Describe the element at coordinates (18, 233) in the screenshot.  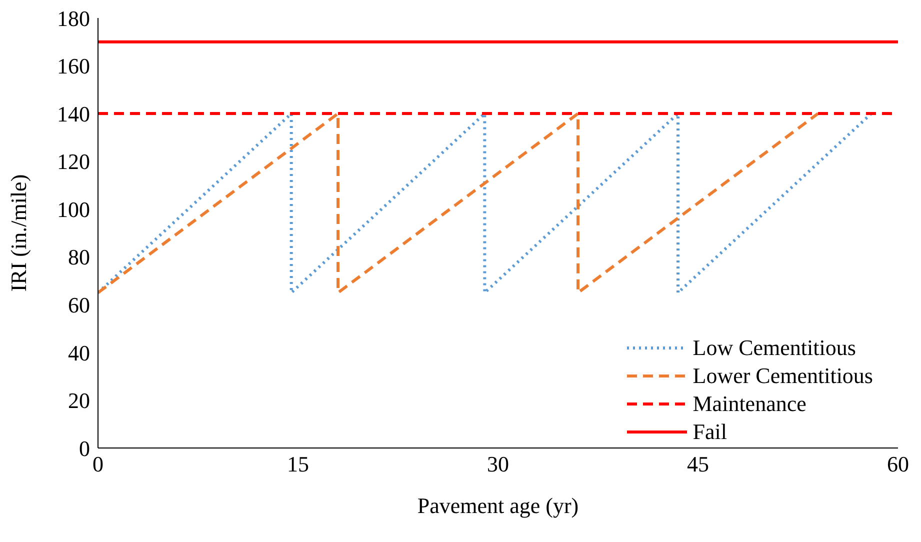
I see `y-axis-title: IRI (in./mile)` at that location.